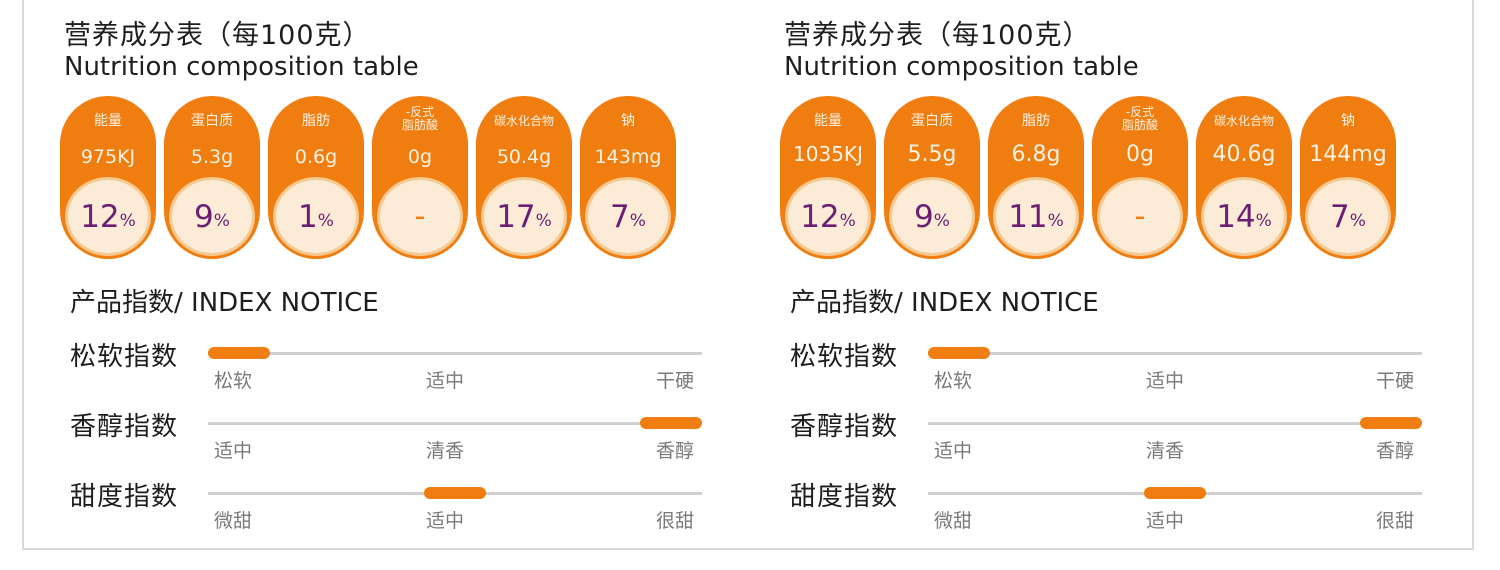 The height and width of the screenshot is (570, 1500). What do you see at coordinates (390, 436) in the screenshot?
I see `index-row: 香醇指数 适中 清香 香醇` at bounding box center [390, 436].